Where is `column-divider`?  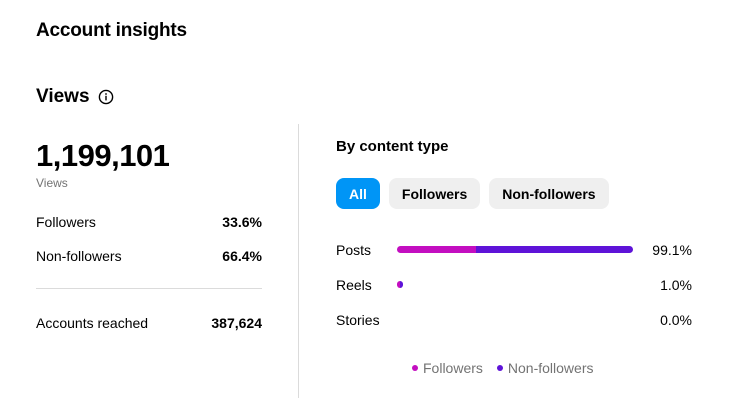 column-divider is located at coordinates (298, 261).